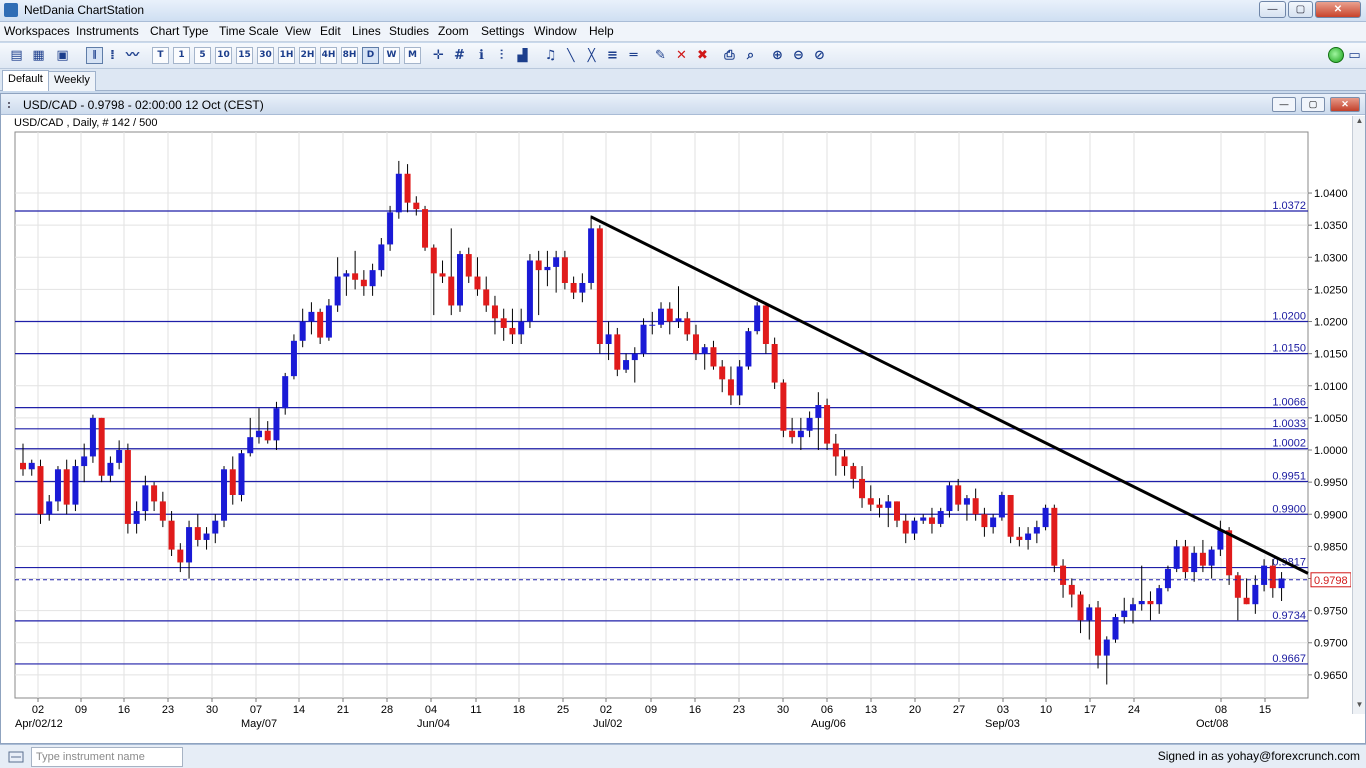  Describe the element at coordinates (298, 31) in the screenshot. I see `menu-view: View` at that location.